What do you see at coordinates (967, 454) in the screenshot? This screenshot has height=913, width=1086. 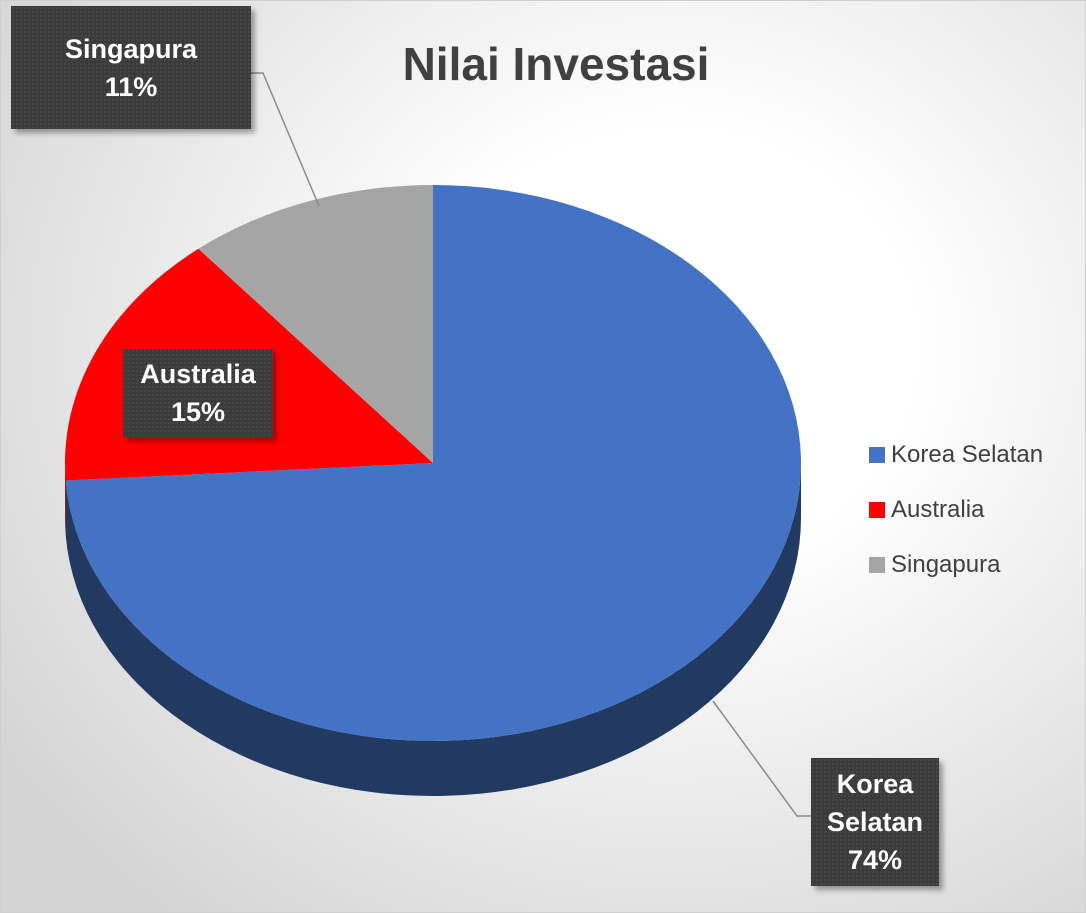 I see `legend-label: Korea Selatan` at bounding box center [967, 454].